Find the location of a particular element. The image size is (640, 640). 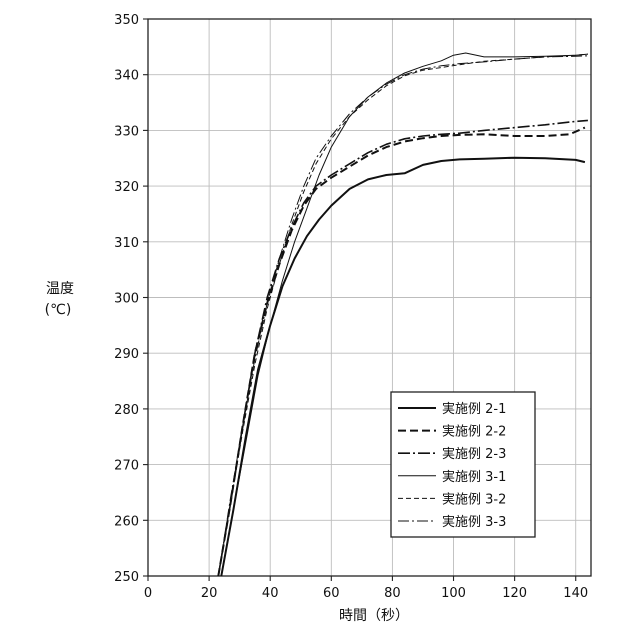

y-tick-label: 350 is located at coordinates (126, 20).